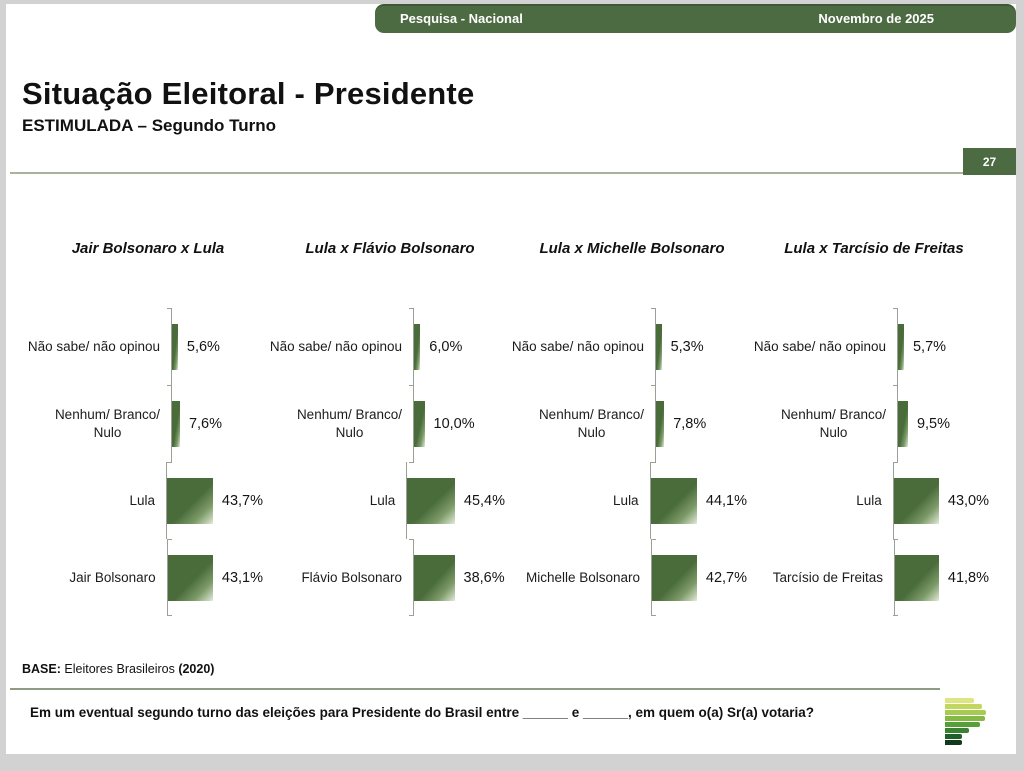 Image resolution: width=1024 pixels, height=771 pixels. I want to click on base-note-text: Eleitores Brasileiros, so click(119, 669).